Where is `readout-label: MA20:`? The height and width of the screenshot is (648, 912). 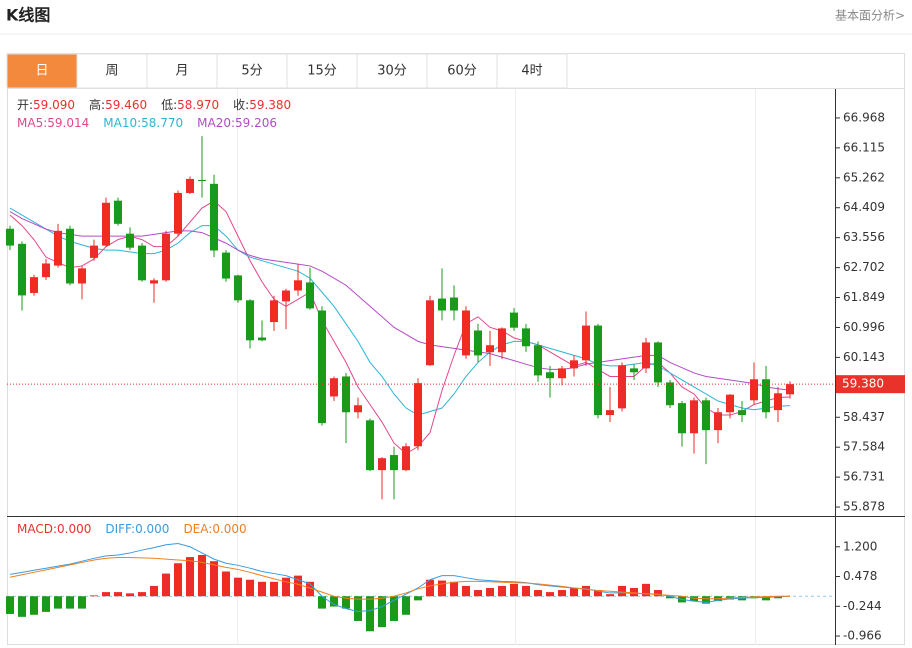 readout-label: MA20: is located at coordinates (216, 123).